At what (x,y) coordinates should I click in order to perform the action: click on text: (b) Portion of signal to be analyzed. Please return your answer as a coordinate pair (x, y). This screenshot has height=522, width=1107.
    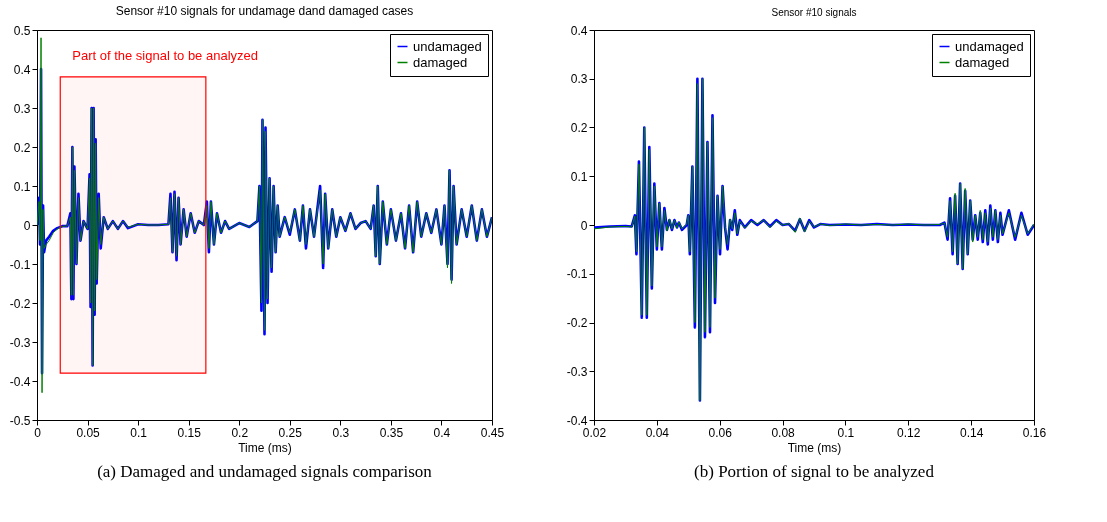
    Looking at the image, I should click on (814, 471).